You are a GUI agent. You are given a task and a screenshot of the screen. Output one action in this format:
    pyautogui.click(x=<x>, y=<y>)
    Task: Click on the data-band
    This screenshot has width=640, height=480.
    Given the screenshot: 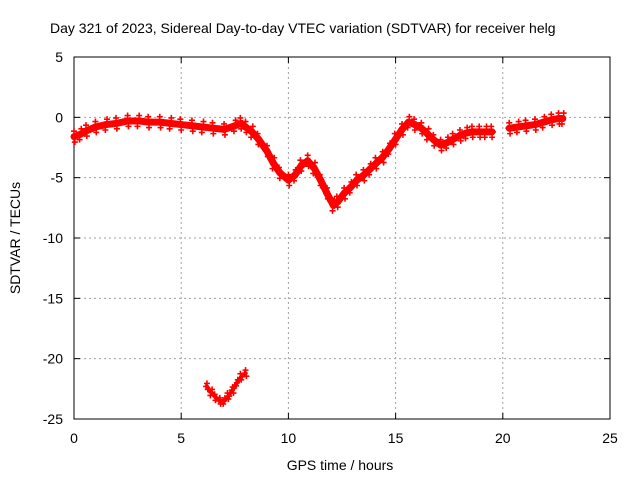 What is the action you would take?
    pyautogui.click(x=243, y=375)
    